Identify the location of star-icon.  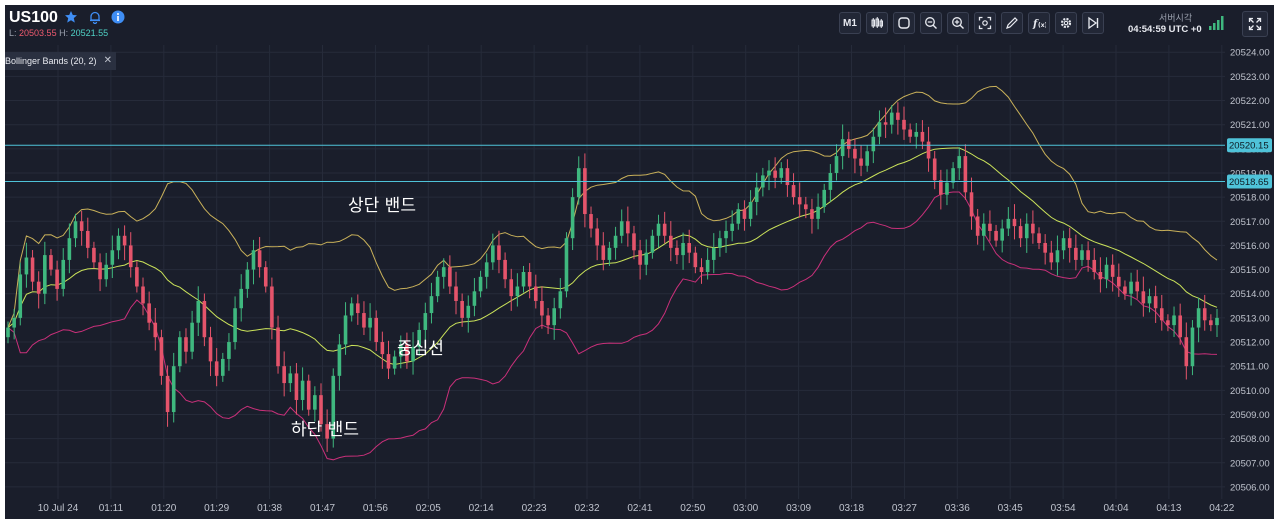
(71, 17).